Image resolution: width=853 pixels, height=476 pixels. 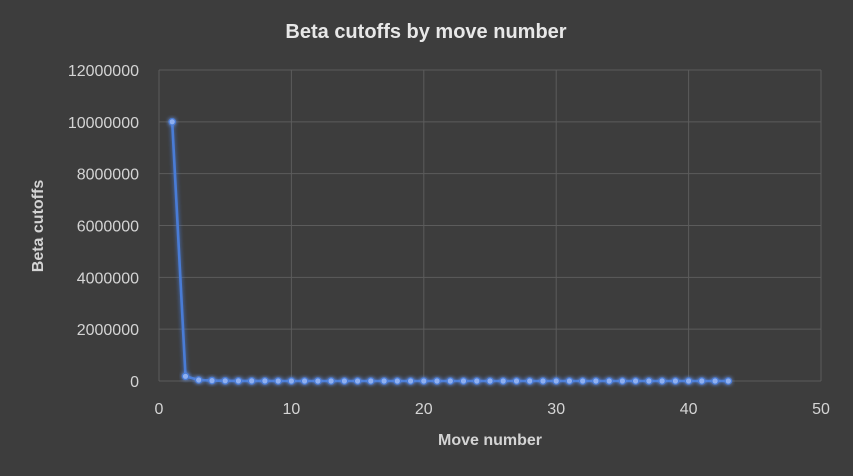 I want to click on x-tick-label: 50, so click(x=821, y=409).